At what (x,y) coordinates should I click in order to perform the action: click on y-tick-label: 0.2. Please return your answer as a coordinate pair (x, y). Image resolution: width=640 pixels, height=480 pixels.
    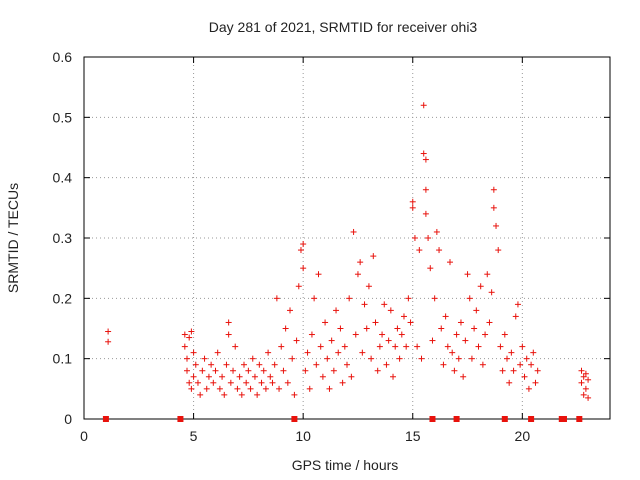
    Looking at the image, I should click on (63, 298).